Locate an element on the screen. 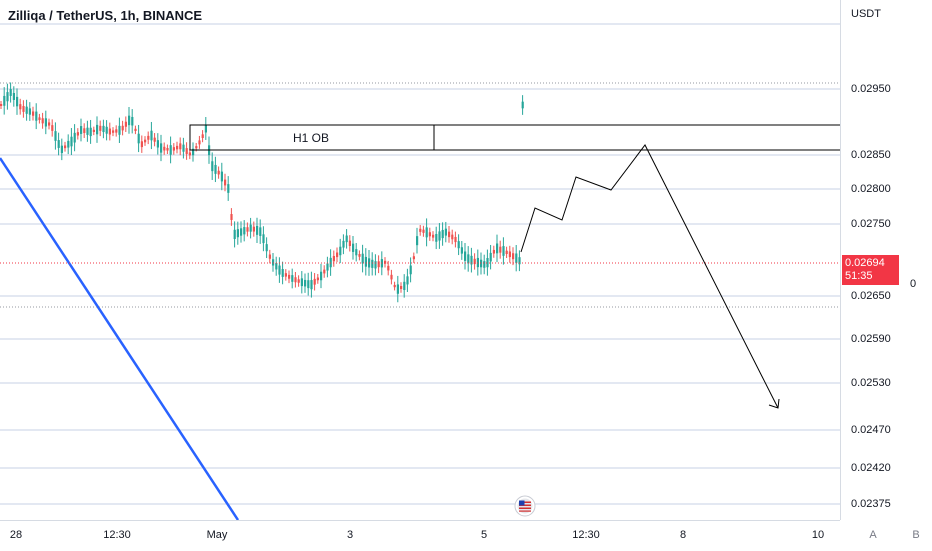 This screenshot has width=932, height=551. time-axis: 28 12:30 May 3 5 12:30 8 10 is located at coordinates (420, 535).